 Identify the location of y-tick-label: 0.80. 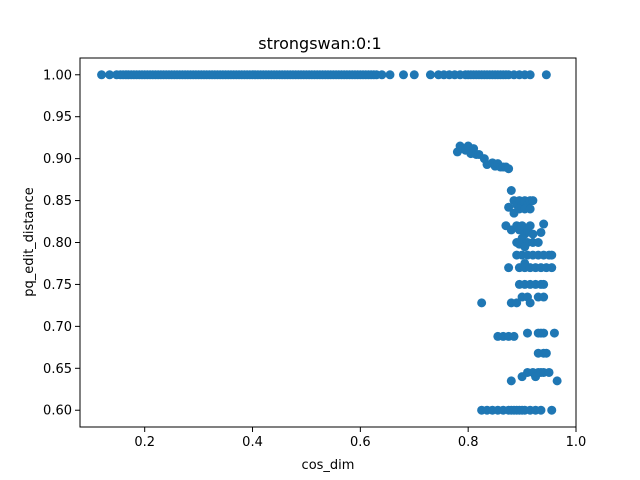
(57, 243).